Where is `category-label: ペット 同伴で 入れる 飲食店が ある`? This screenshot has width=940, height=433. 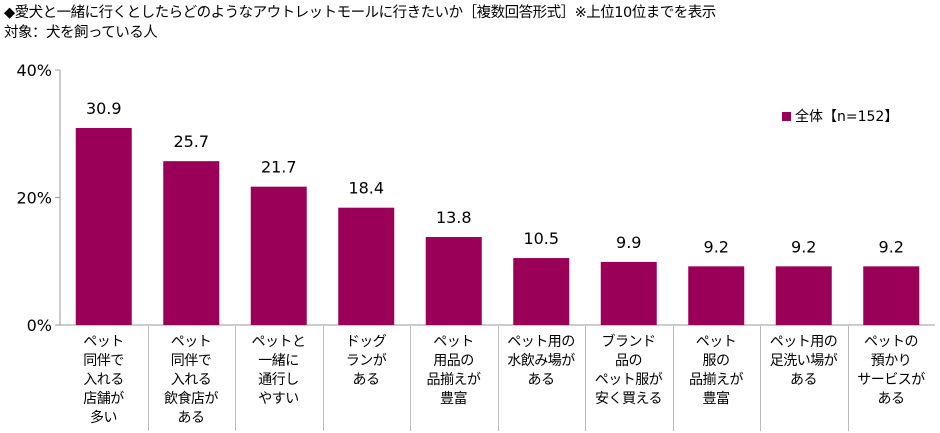
category-label: ペット 同伴で 入れる 飲食店が ある is located at coordinates (191, 380).